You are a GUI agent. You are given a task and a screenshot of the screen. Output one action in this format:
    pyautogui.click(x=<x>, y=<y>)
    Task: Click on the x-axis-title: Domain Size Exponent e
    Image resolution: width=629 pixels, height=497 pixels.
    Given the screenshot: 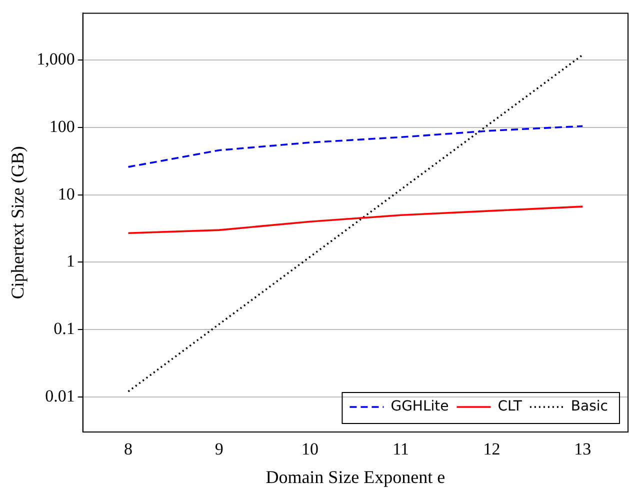 What is the action you would take?
    pyautogui.click(x=356, y=476)
    